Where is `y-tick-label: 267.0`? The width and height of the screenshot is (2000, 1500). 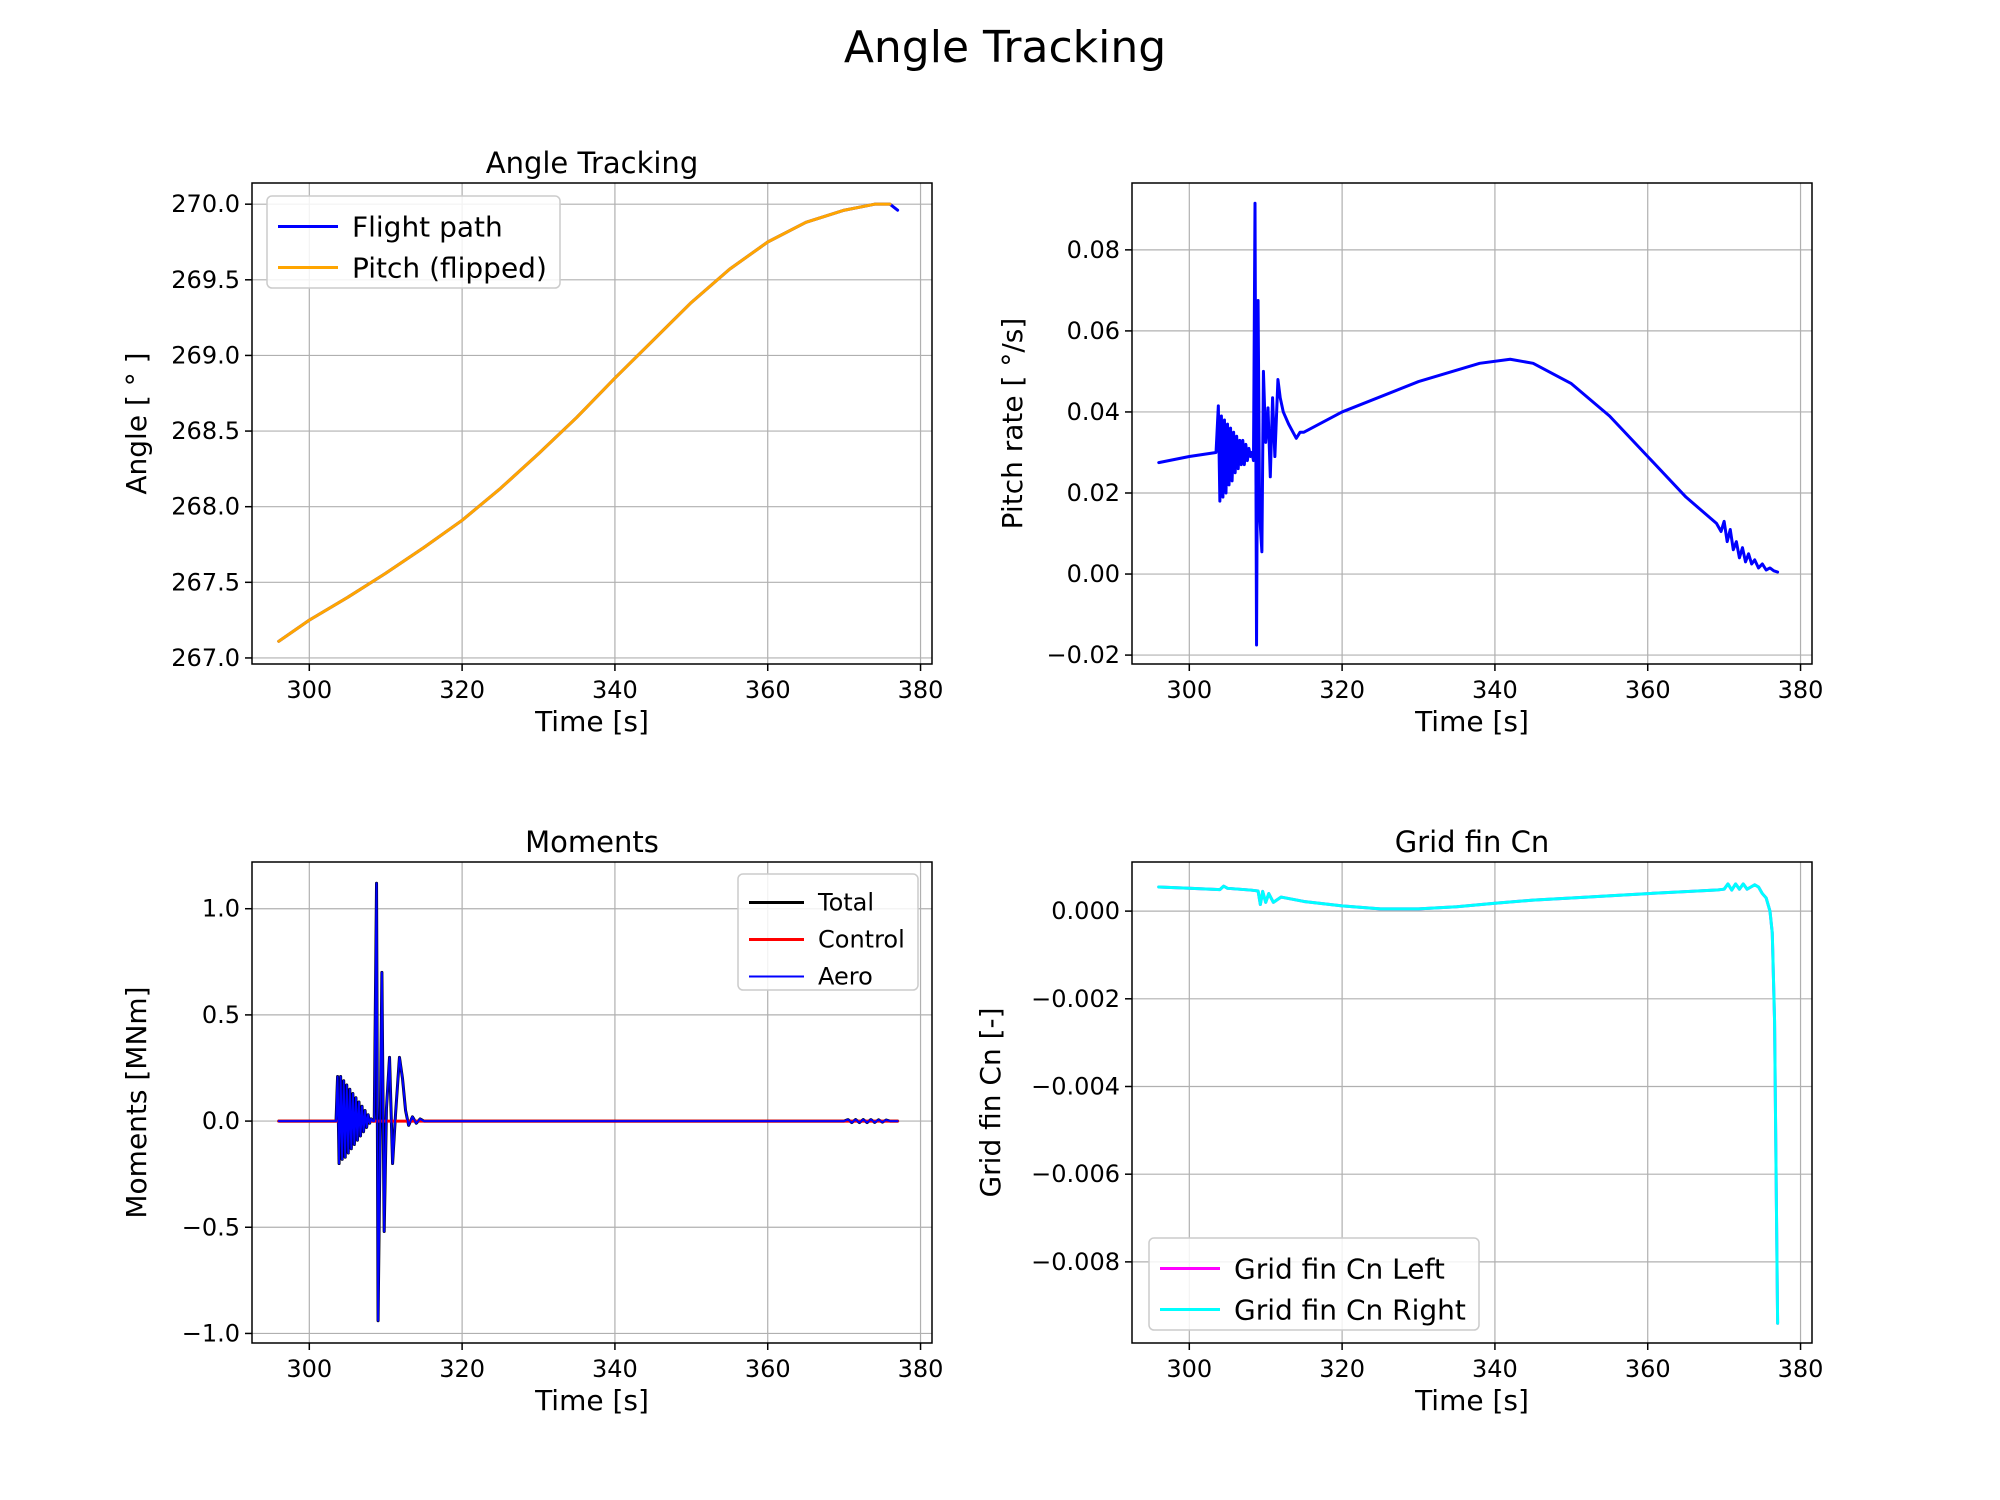 y-tick-label: 267.0 is located at coordinates (205, 658).